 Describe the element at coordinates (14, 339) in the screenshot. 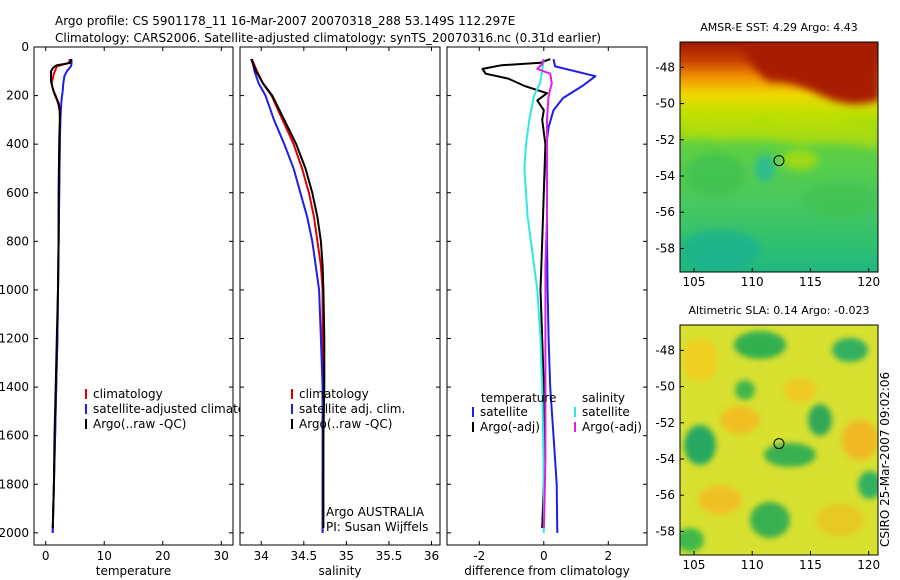

I see `y-tick-label: 1200` at that location.